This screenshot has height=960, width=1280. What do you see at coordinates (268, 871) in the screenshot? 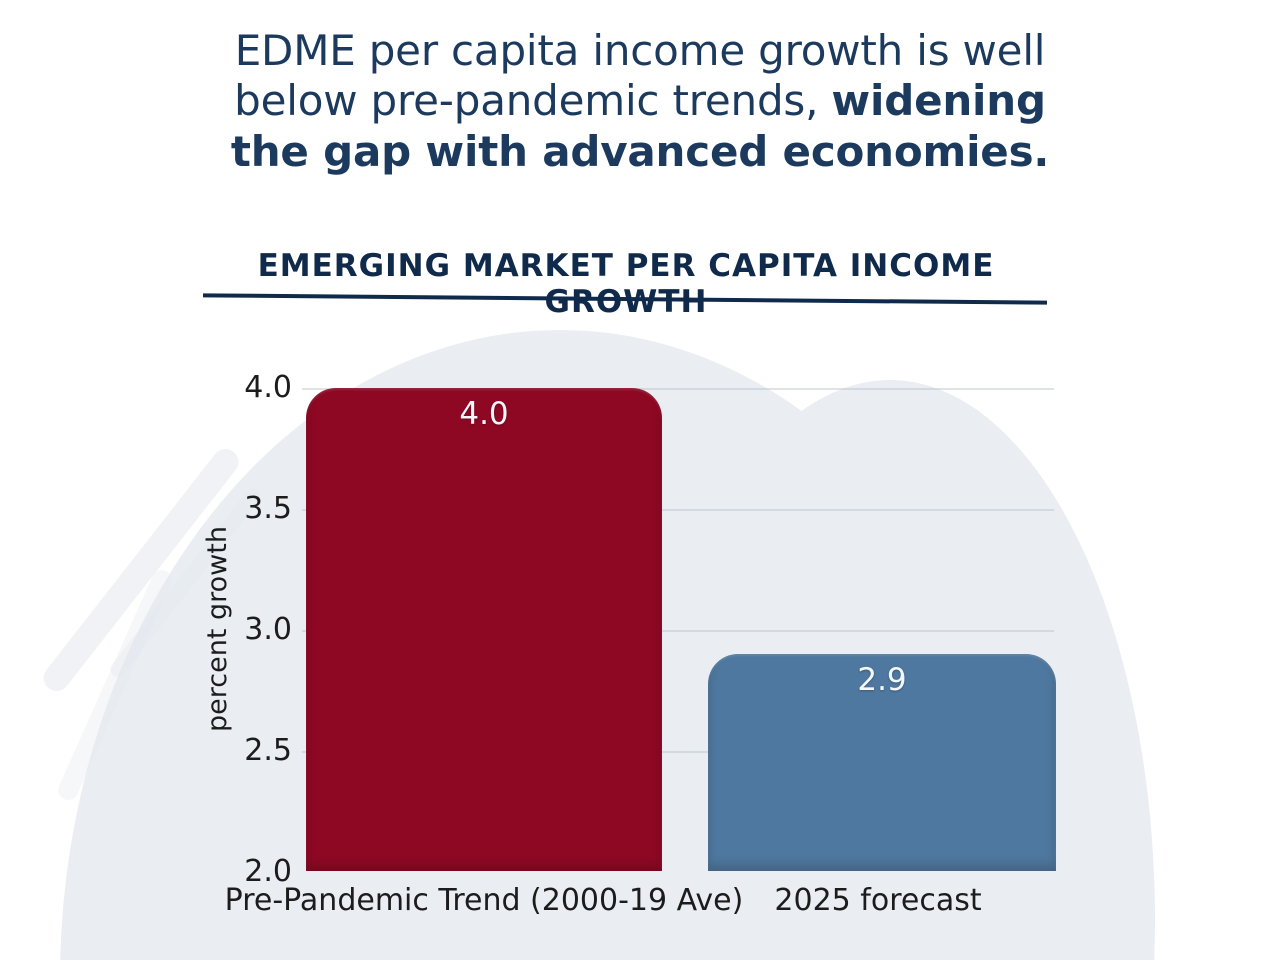
I see `y-tick-label: 2.0` at bounding box center [268, 871].